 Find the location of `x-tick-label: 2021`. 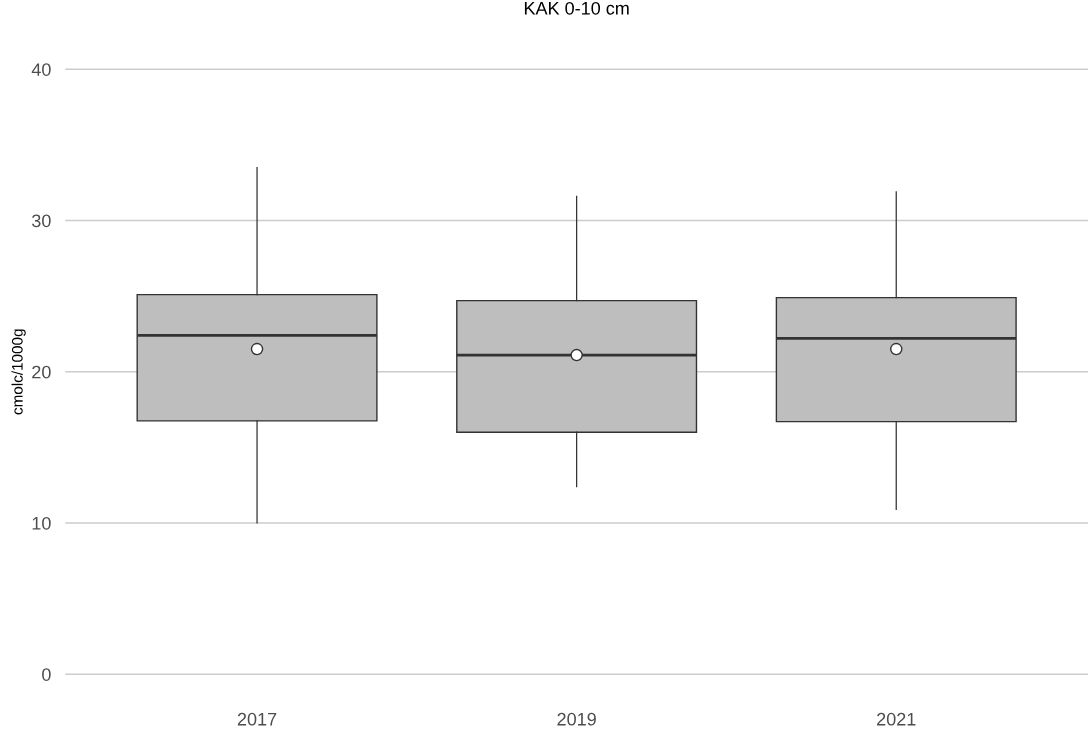

x-tick-label: 2021 is located at coordinates (896, 719).